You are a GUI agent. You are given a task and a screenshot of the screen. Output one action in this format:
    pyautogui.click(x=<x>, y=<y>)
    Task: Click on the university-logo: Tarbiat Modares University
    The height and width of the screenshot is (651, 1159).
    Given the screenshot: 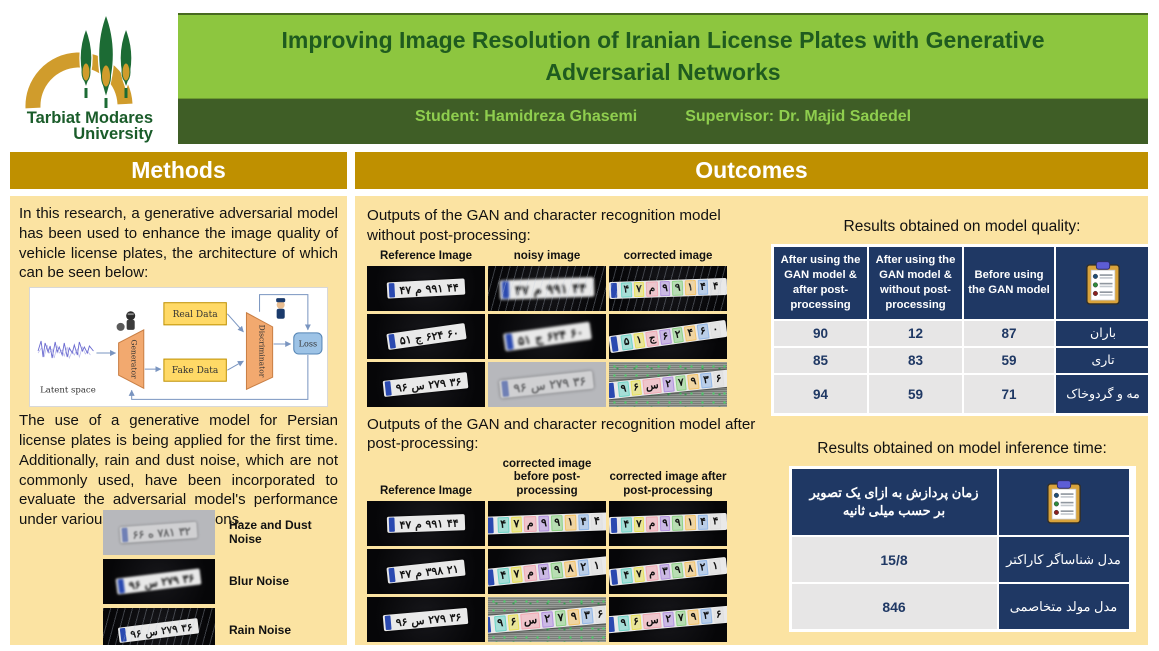 What is the action you would take?
    pyautogui.click(x=92, y=75)
    